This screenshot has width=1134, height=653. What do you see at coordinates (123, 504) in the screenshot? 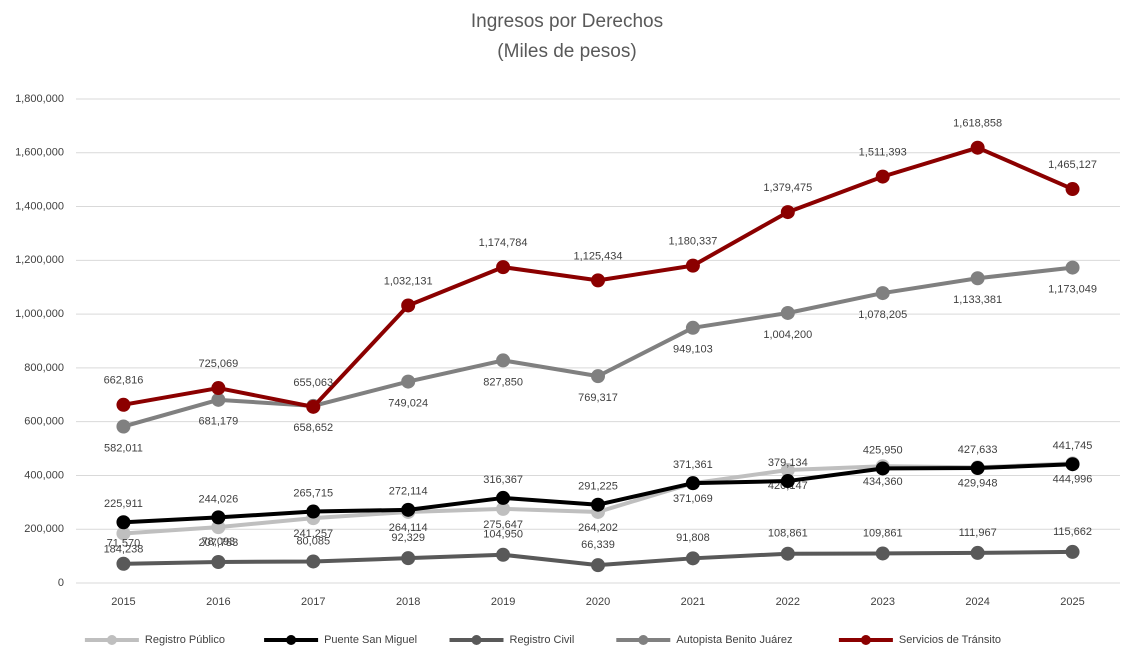
I see `data-label: 225,911` at bounding box center [123, 504].